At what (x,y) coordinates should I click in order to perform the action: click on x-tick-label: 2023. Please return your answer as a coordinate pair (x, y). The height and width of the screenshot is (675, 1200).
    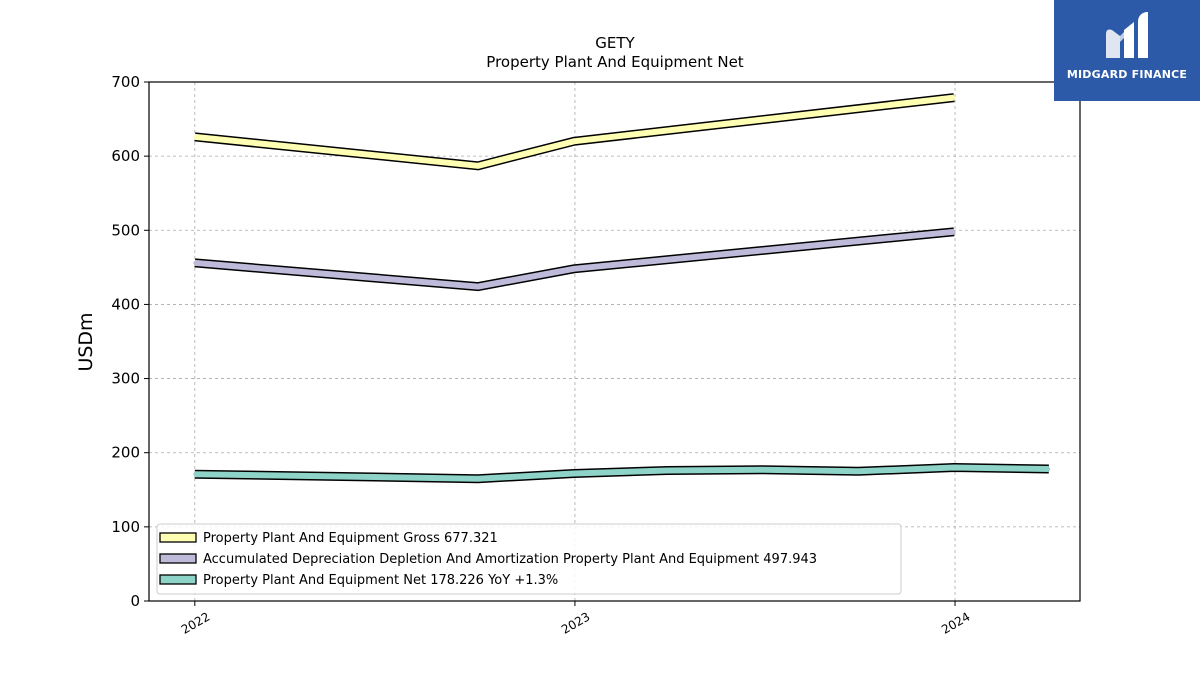
    Looking at the image, I should click on (575, 622).